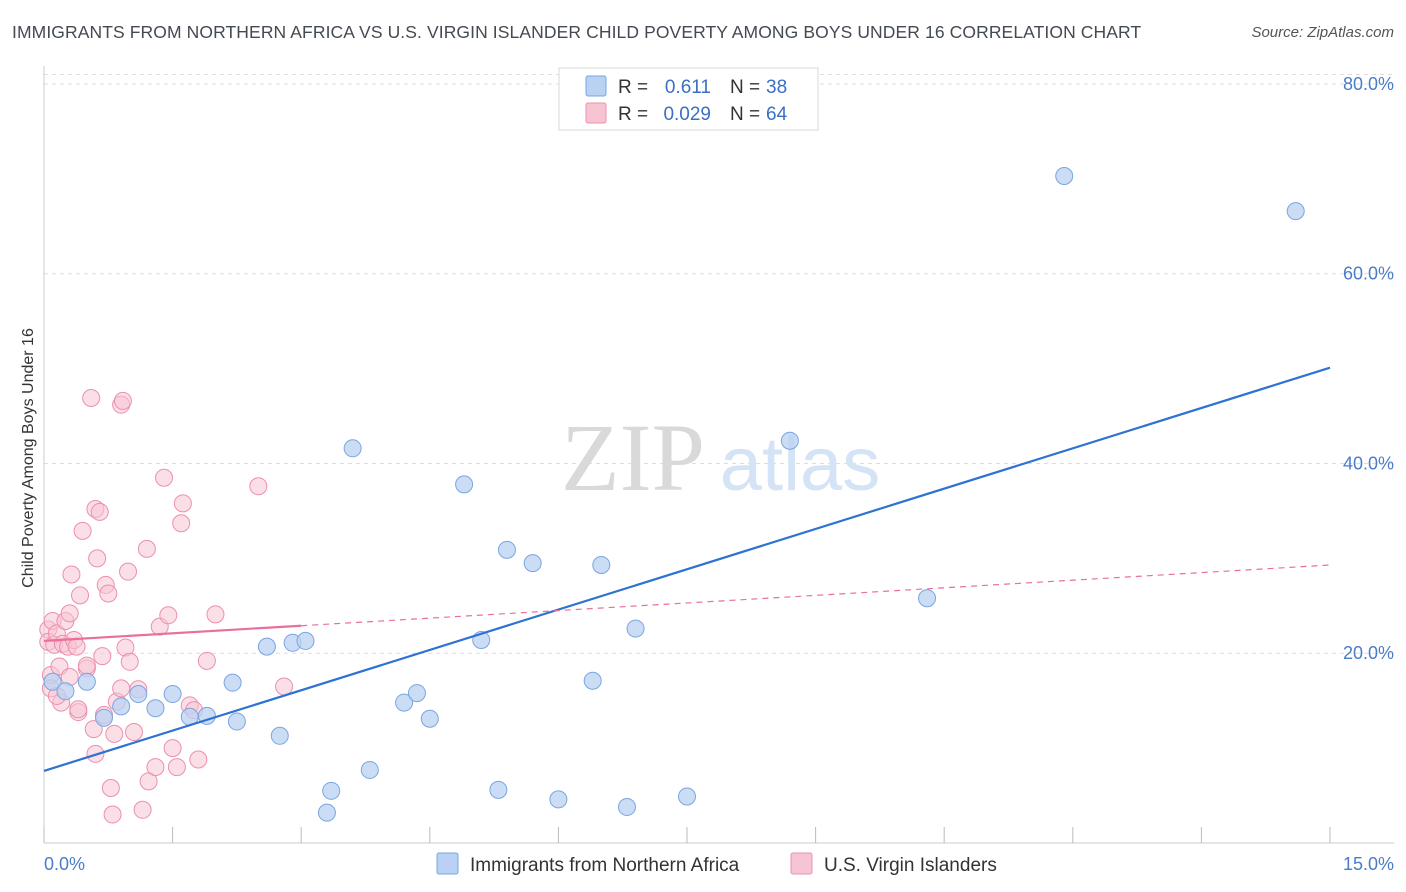 The width and height of the screenshot is (1406, 892). What do you see at coordinates (64, 864) in the screenshot?
I see `x-tick-label-min: 0.0%` at bounding box center [64, 864].